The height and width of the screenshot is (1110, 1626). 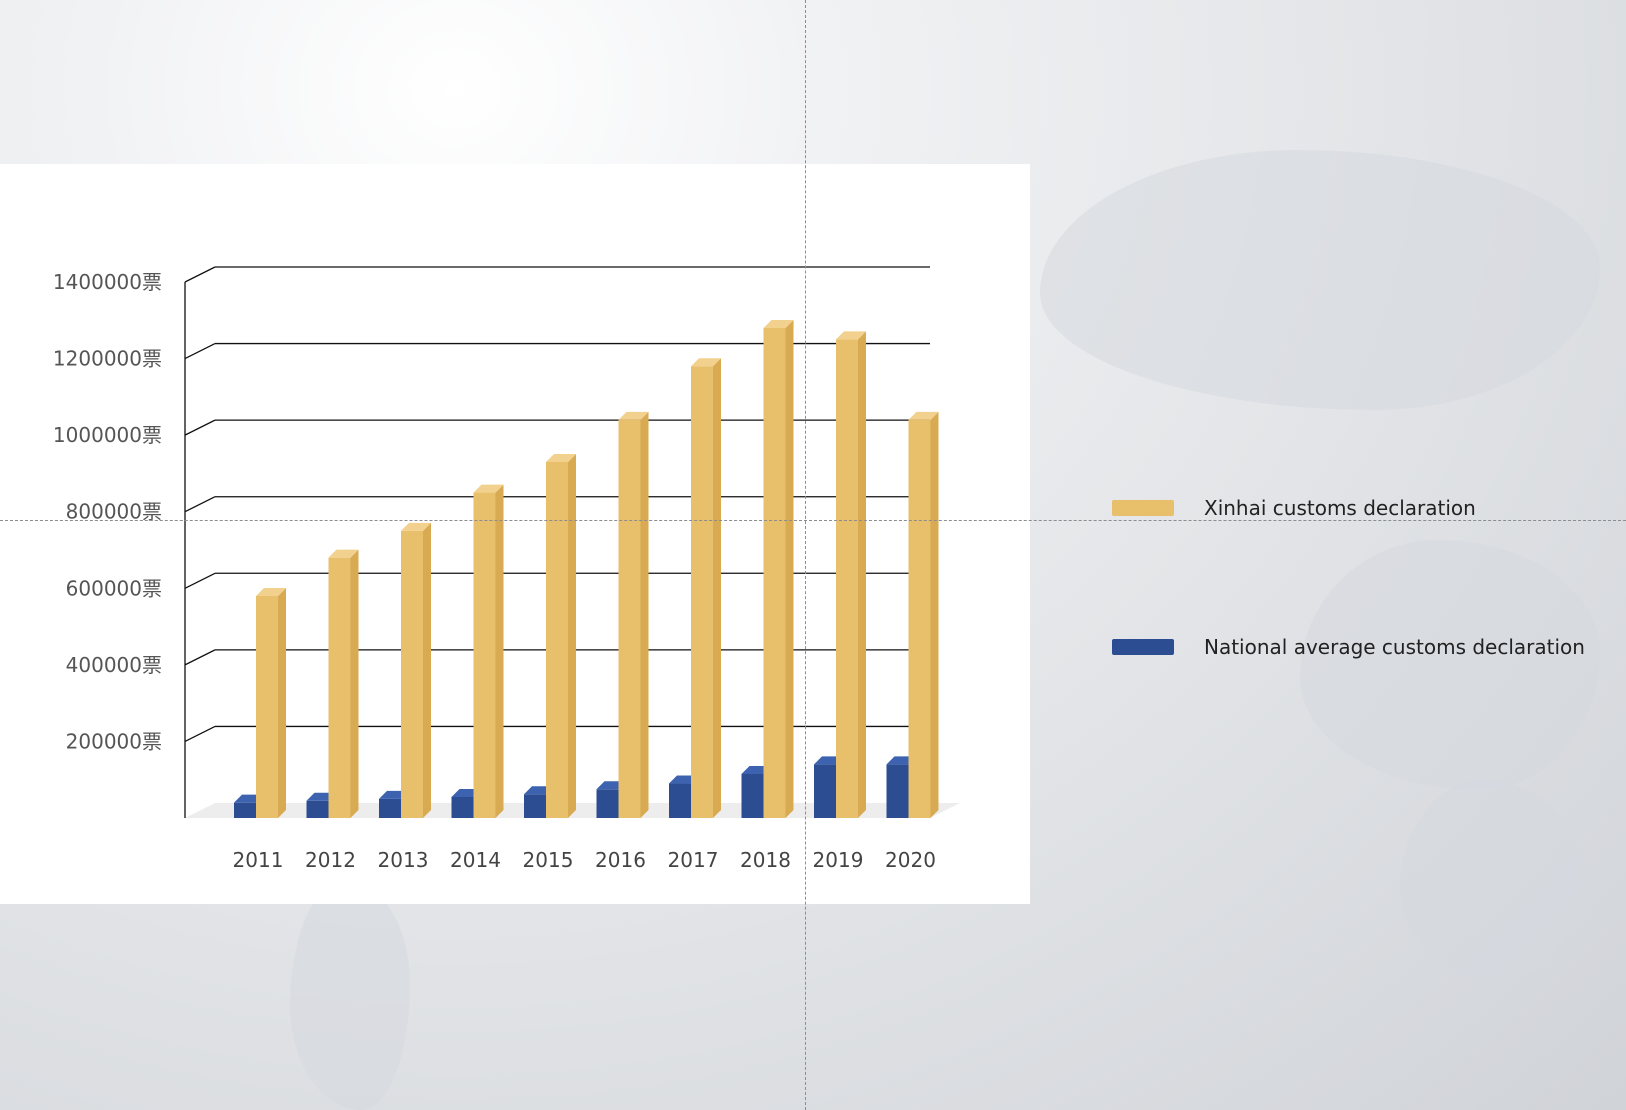 I want to click on y-tick-label: 200000票, so click(x=114, y=741).